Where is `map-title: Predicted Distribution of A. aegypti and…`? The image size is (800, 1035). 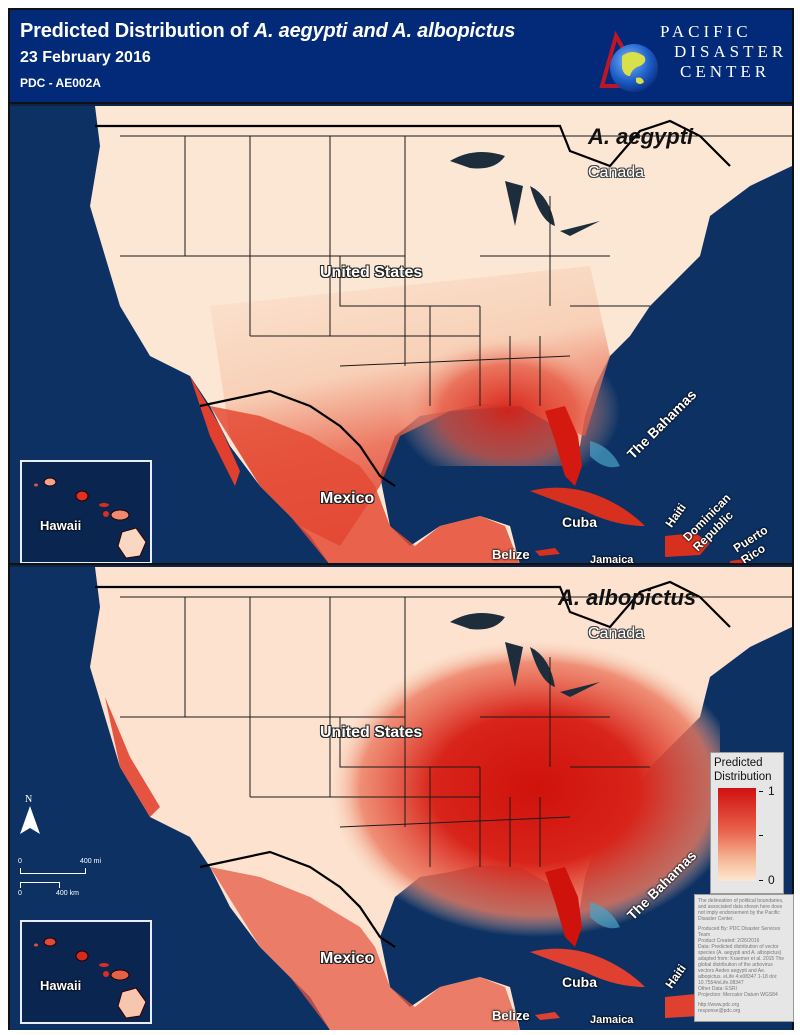
map-title: Predicted Distribution of A. aegypti and… is located at coordinates (267, 31).